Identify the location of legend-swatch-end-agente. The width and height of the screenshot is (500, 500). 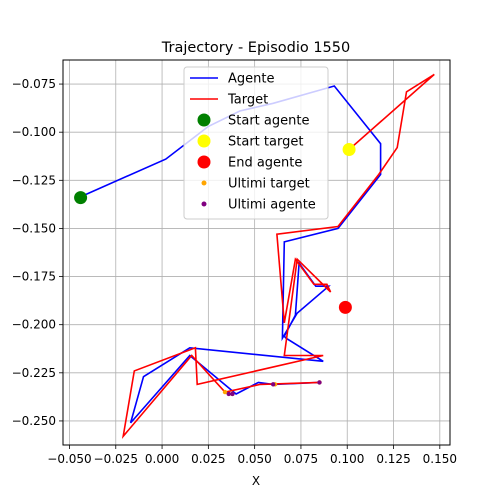
(204, 162).